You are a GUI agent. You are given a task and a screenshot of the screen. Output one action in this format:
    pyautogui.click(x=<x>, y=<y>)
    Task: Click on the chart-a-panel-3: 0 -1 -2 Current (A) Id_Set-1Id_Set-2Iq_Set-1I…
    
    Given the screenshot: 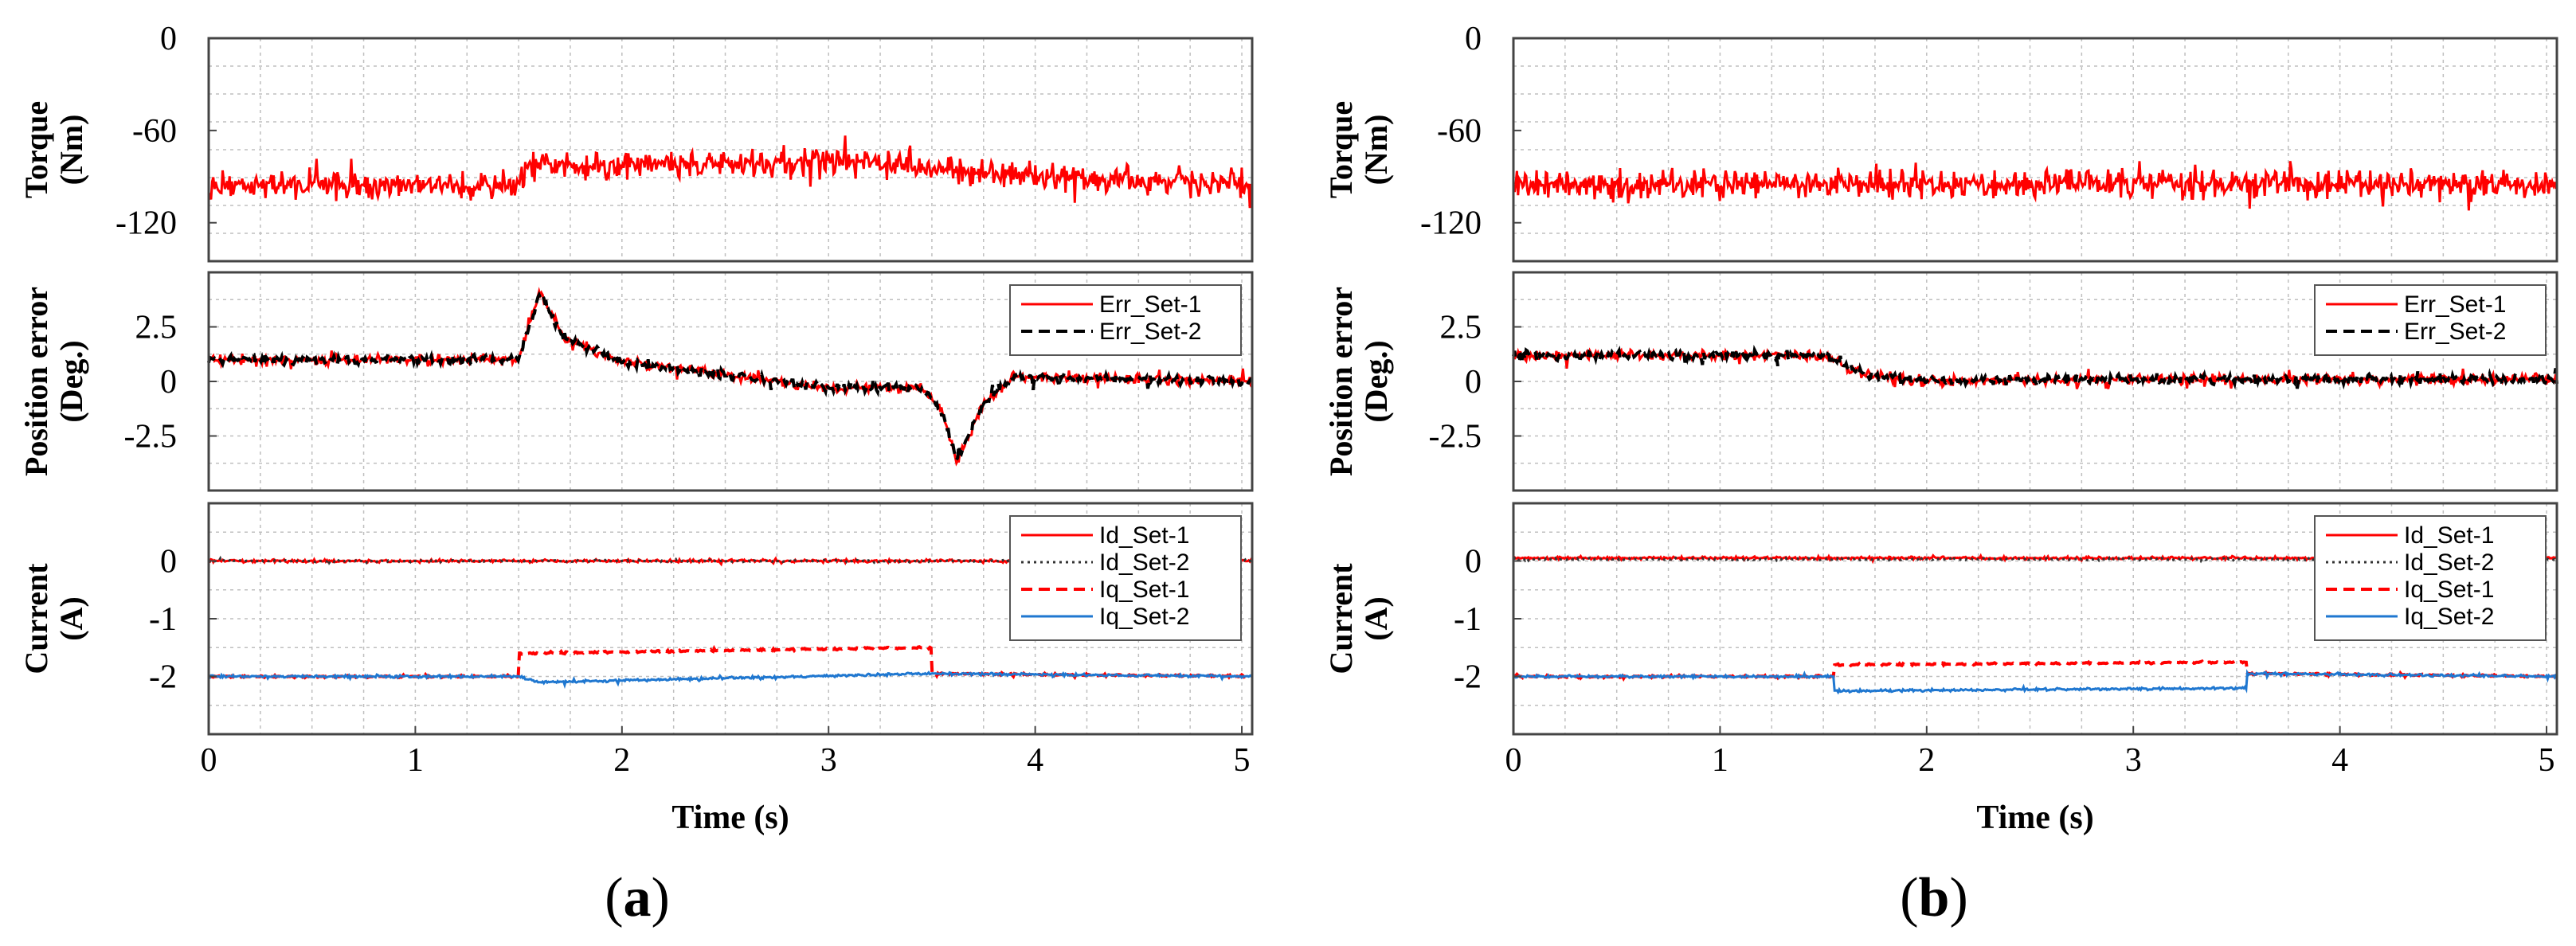 What is the action you would take?
    pyautogui.click(x=636, y=640)
    